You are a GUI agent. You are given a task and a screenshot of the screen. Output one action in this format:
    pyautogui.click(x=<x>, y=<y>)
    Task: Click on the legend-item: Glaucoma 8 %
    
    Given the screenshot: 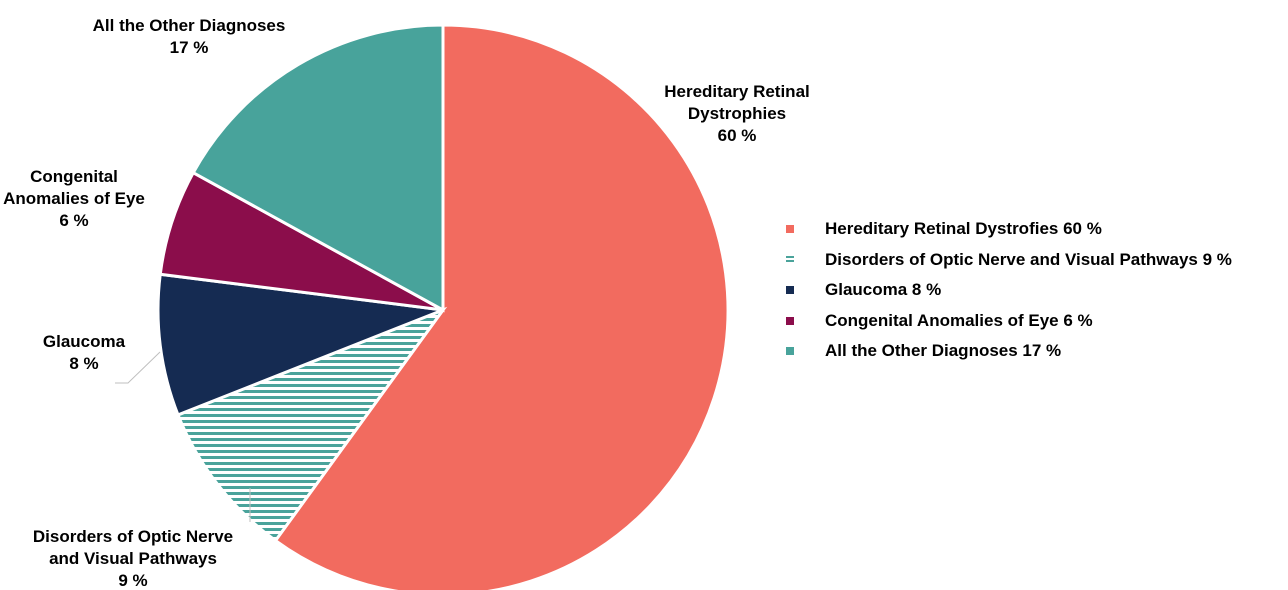 What is the action you would take?
    pyautogui.click(x=1009, y=290)
    